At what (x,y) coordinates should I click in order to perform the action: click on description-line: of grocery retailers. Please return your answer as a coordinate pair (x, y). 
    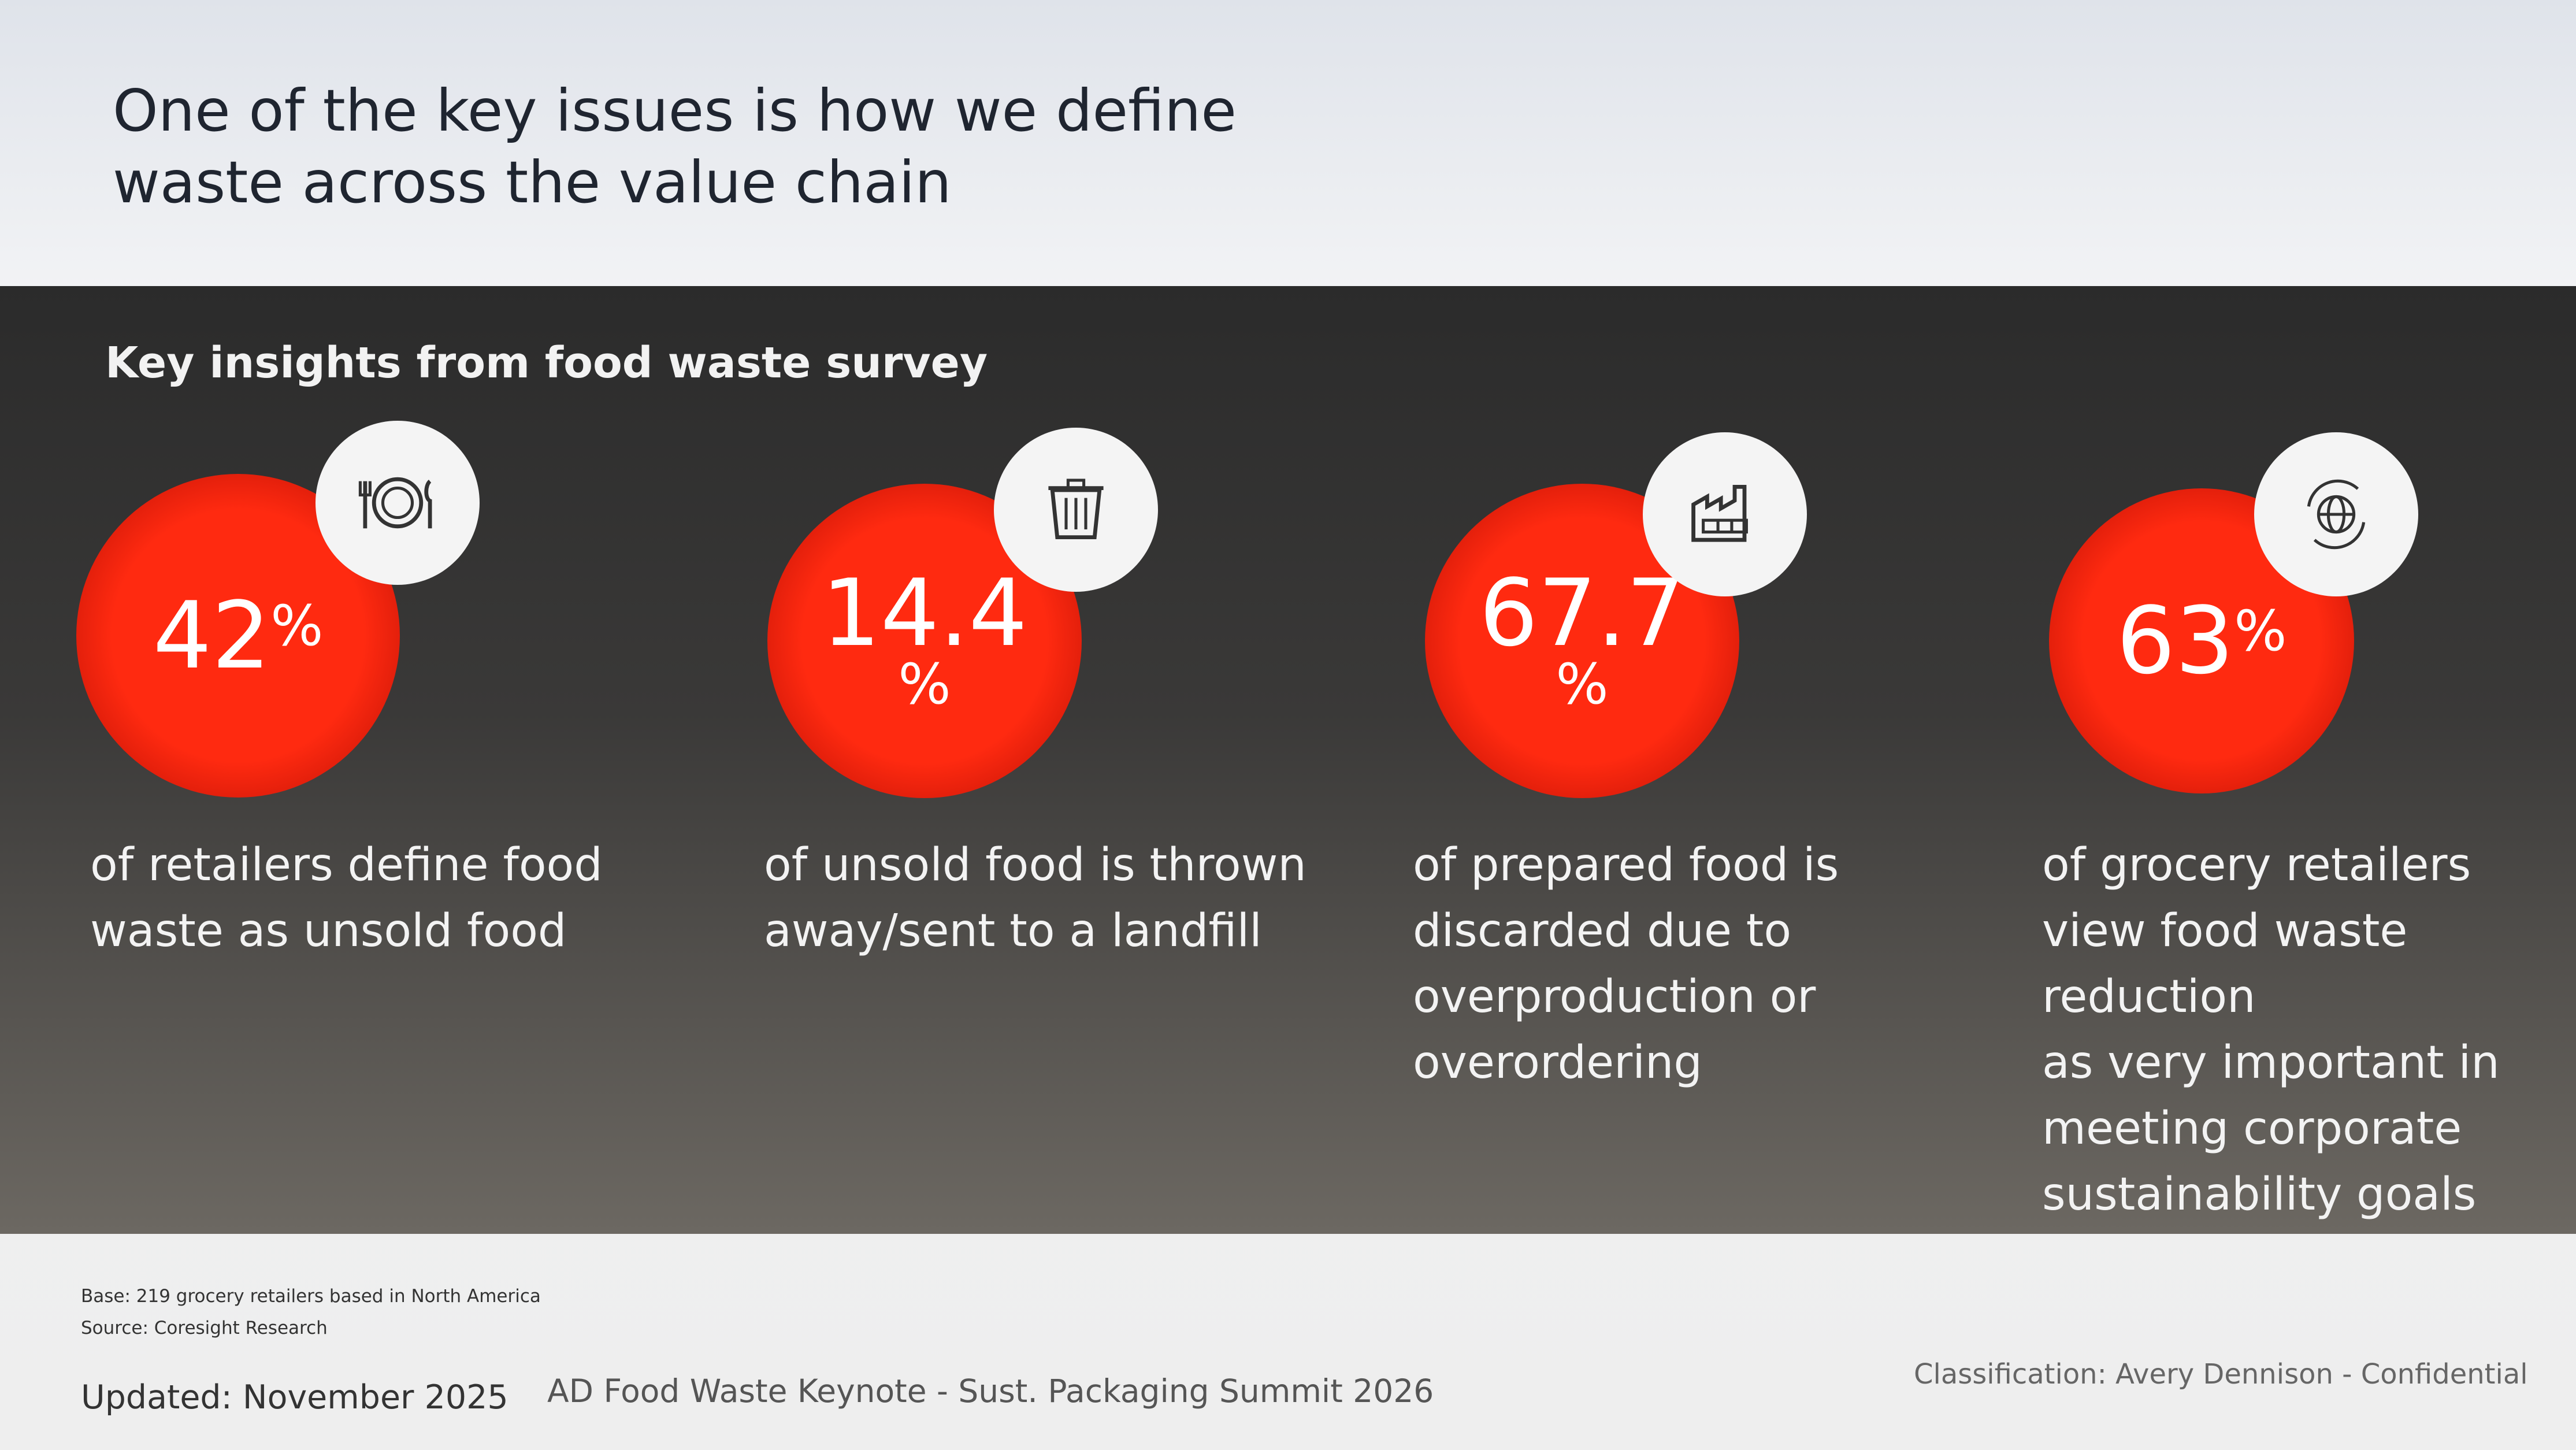
    Looking at the image, I should click on (2256, 865).